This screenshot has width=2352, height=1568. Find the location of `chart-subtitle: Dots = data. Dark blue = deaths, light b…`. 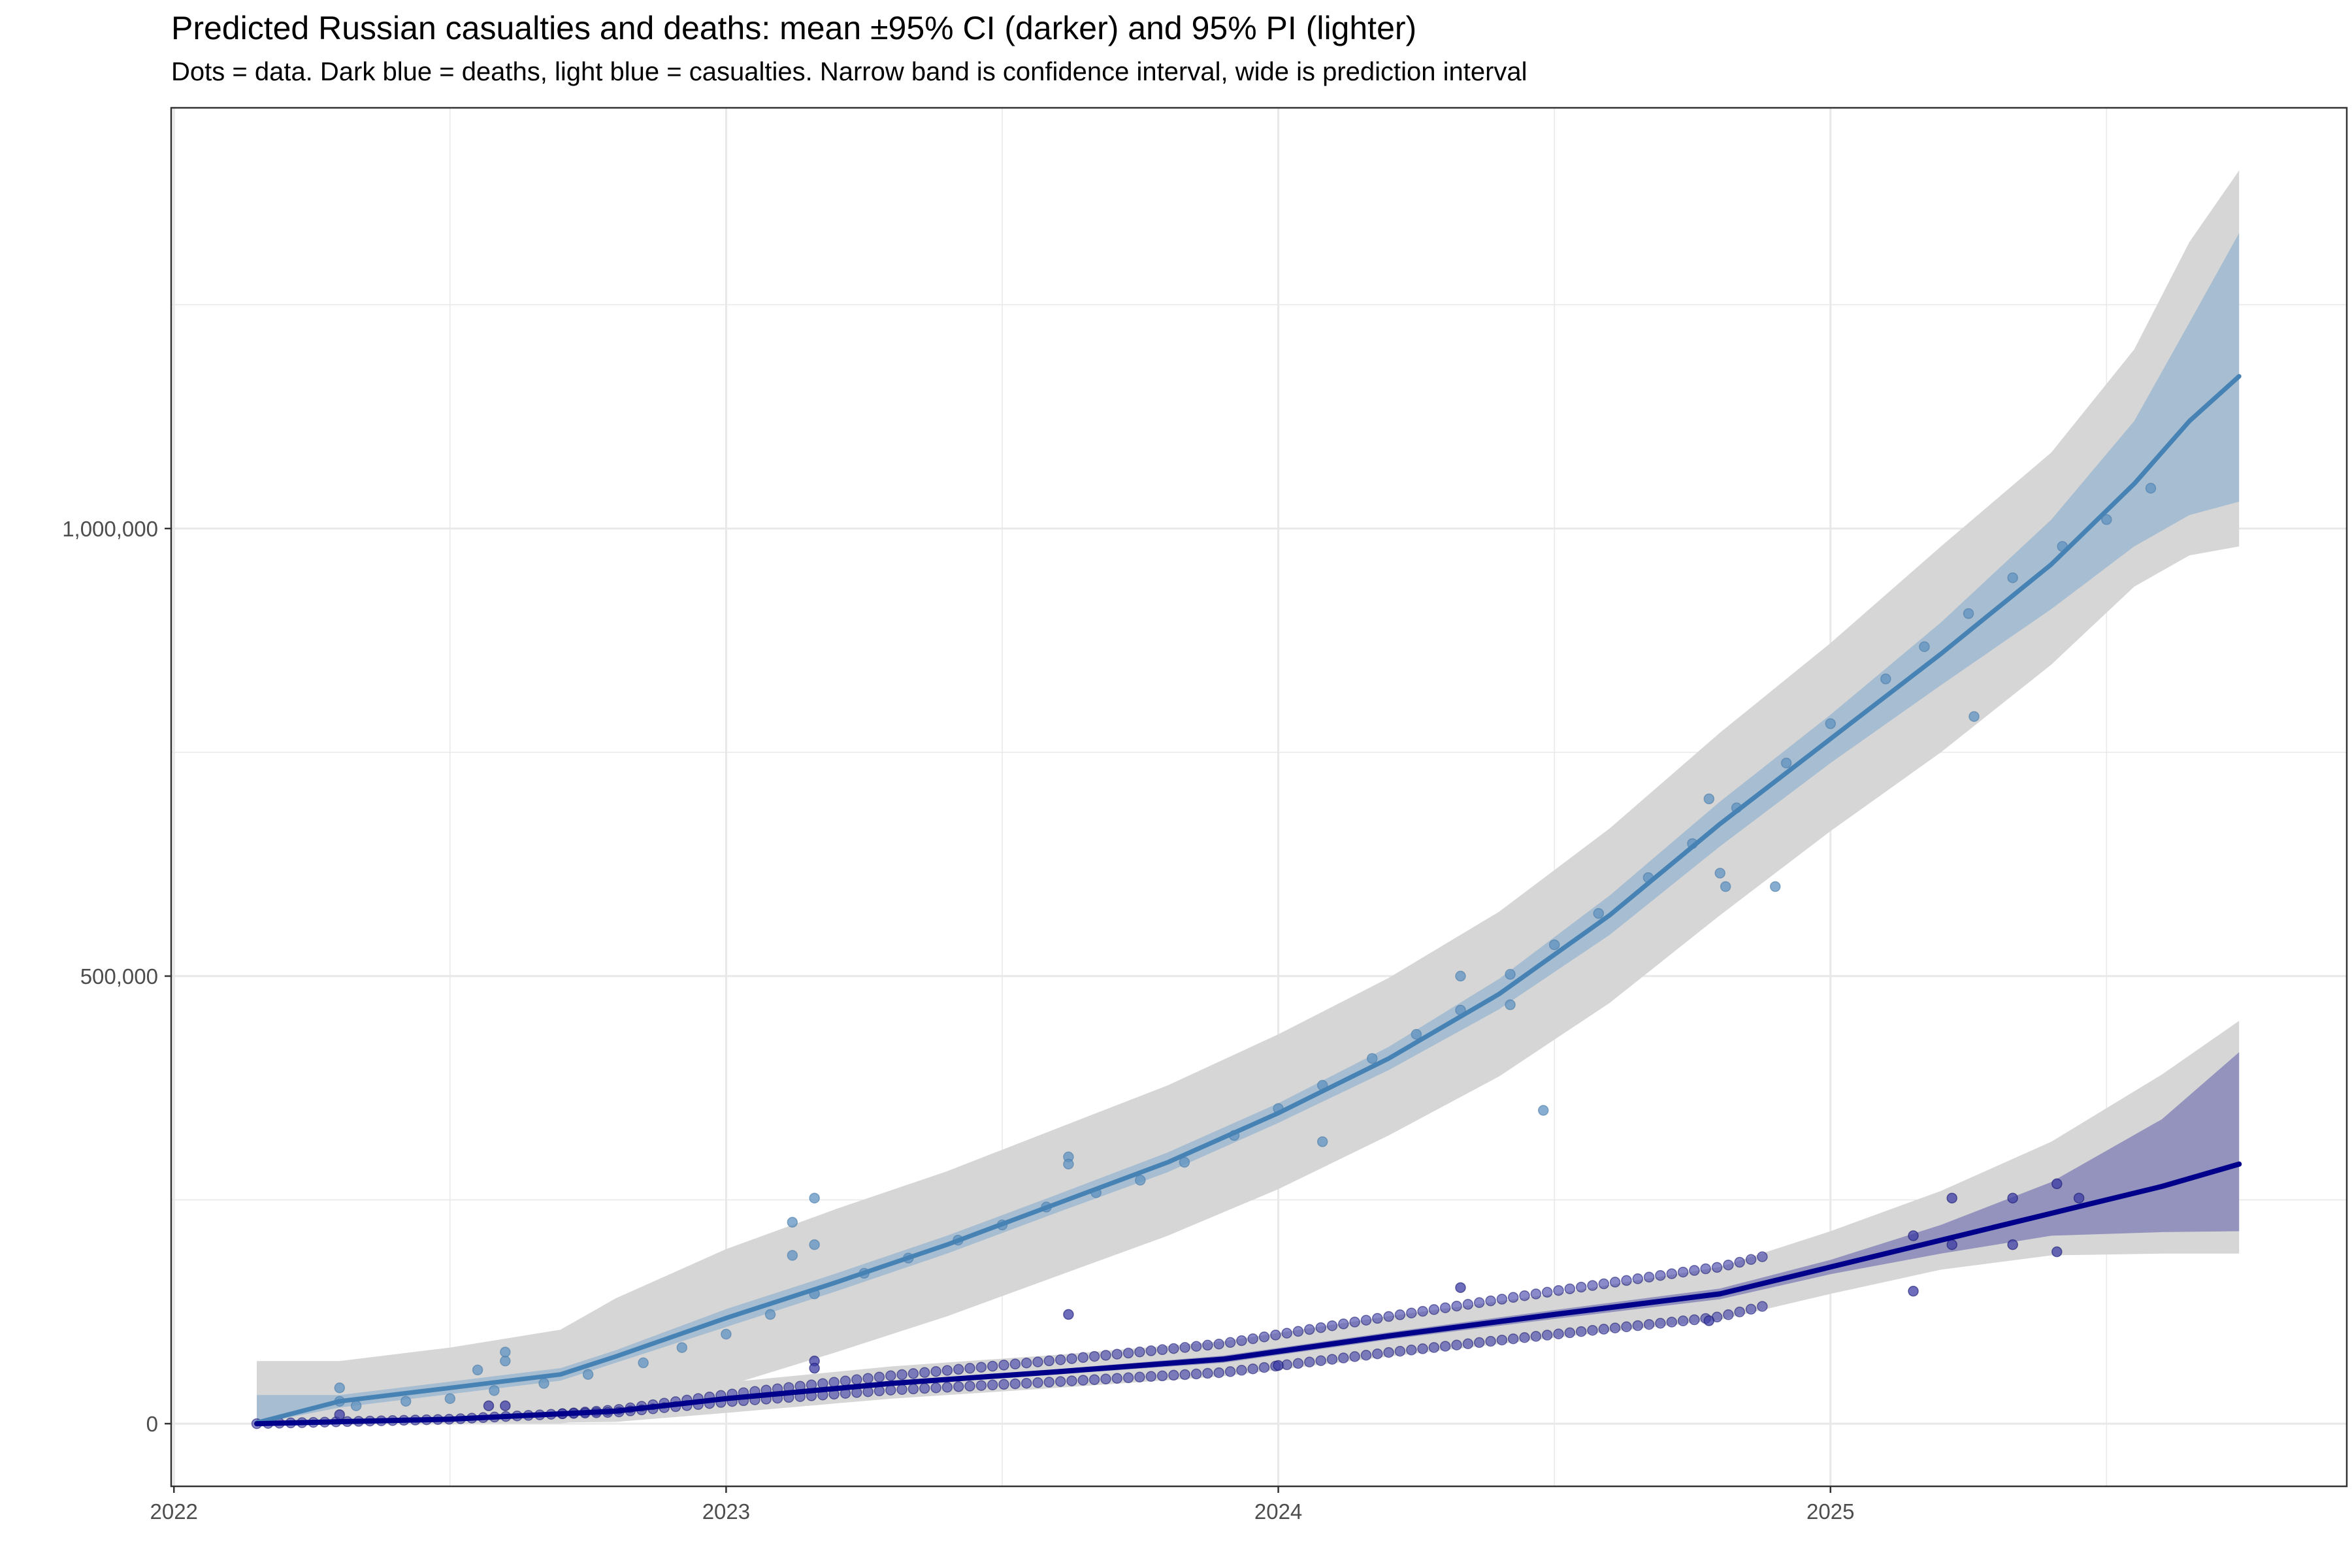

chart-subtitle: Dots = data. Dark blue = deaths, light b… is located at coordinates (849, 71).